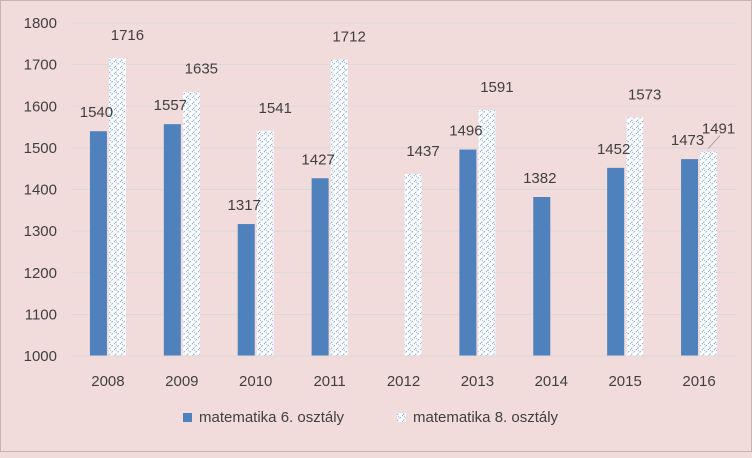 The image size is (752, 458). I want to click on y-tick-label: 1800, so click(40, 23).